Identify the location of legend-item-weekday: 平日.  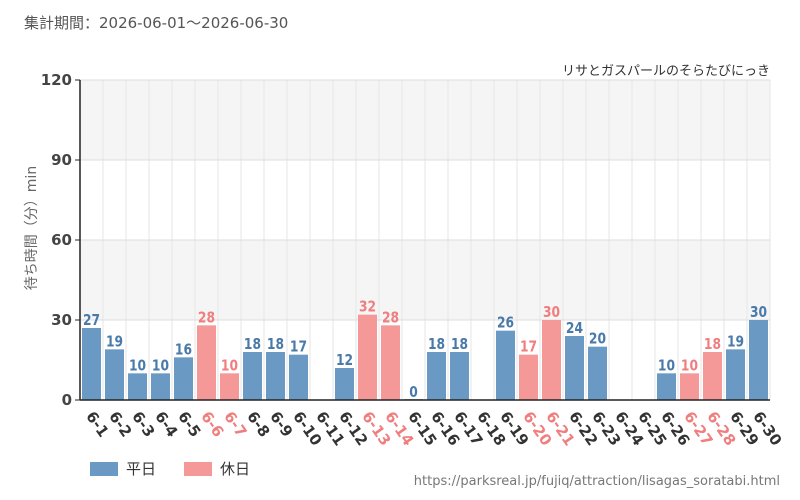
(123, 468).